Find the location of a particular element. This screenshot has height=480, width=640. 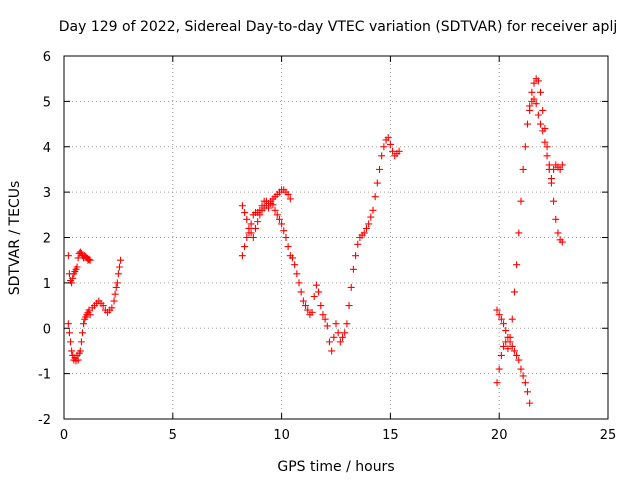

x-axis-label: GPS time / hours is located at coordinates (335, 467).